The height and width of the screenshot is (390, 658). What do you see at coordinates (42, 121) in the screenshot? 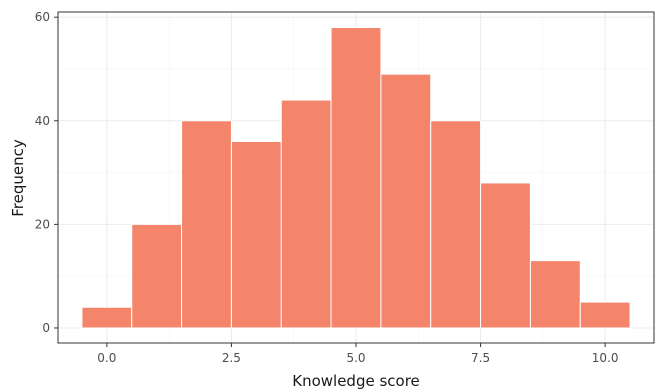
I see `y-tick-label: 40` at bounding box center [42, 121].